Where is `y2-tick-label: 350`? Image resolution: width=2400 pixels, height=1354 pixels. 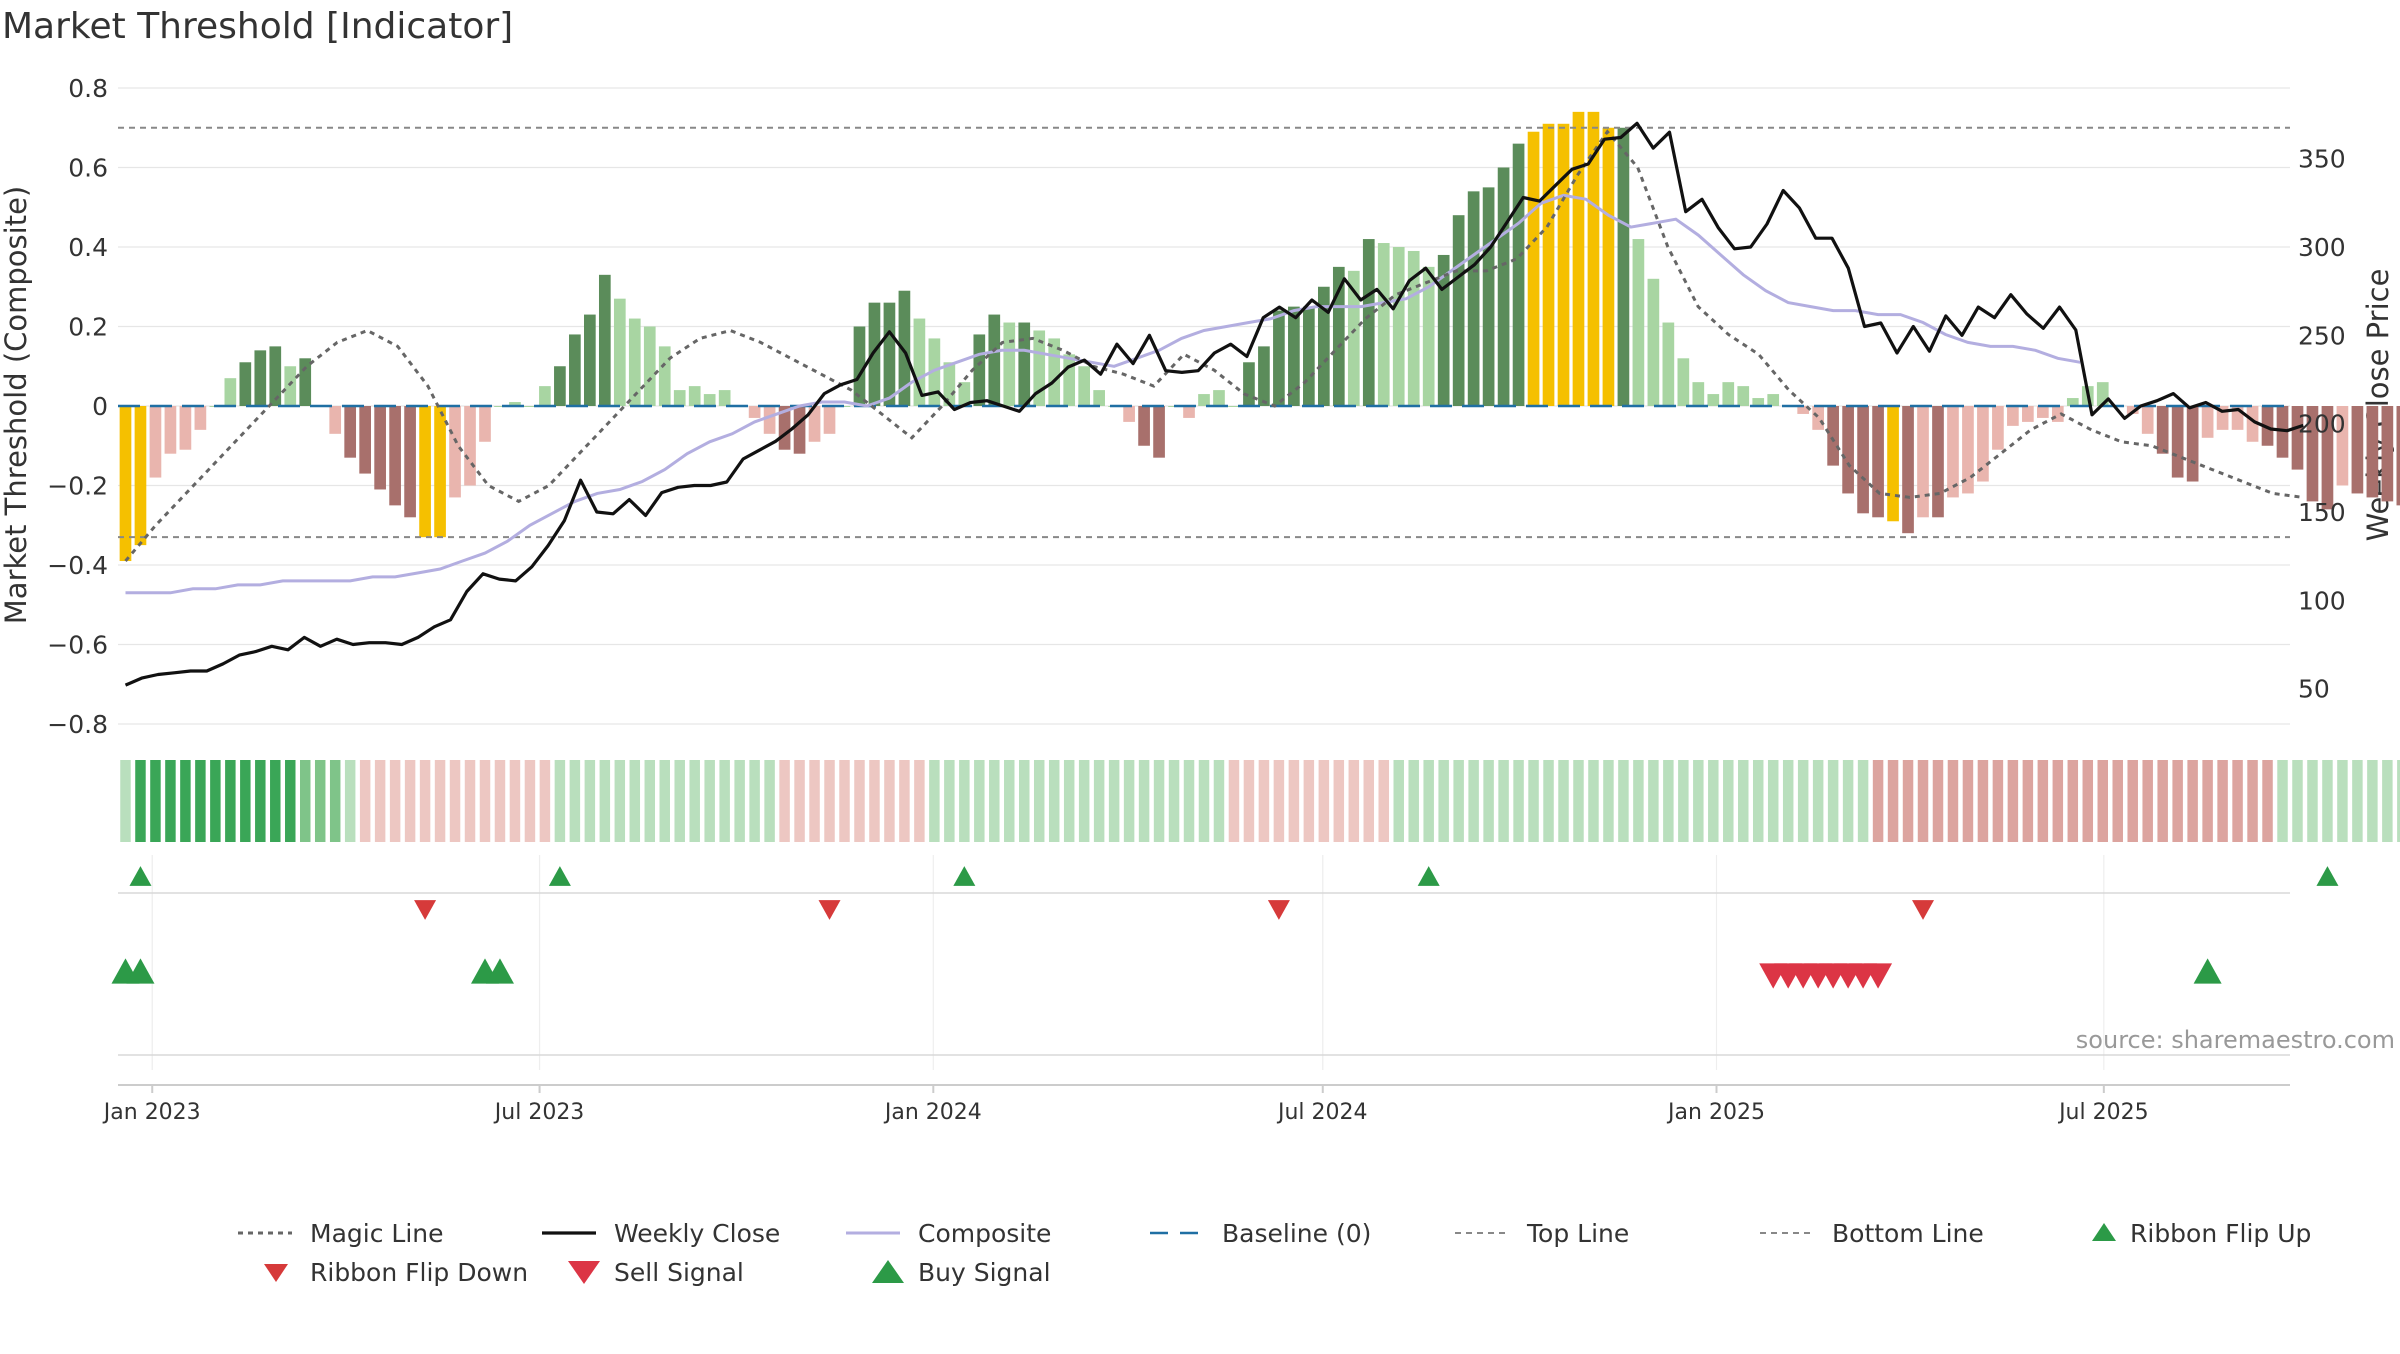 y2-tick-label: 350 is located at coordinates (2322, 159).